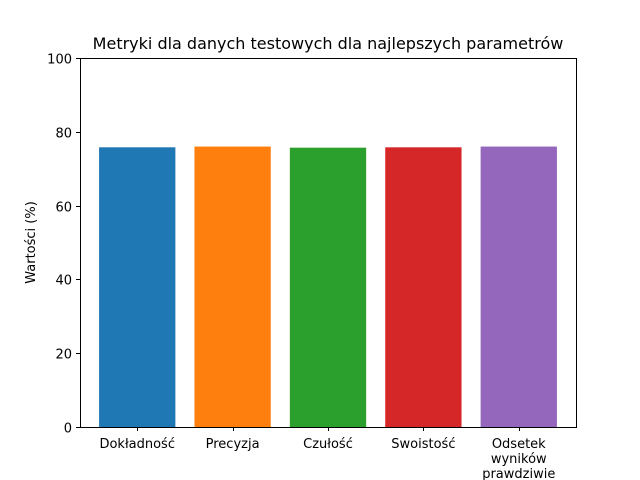 The width and height of the screenshot is (640, 480). I want to click on y-axis-ticks: 0 20 40 60 80 100, so click(63, 245).